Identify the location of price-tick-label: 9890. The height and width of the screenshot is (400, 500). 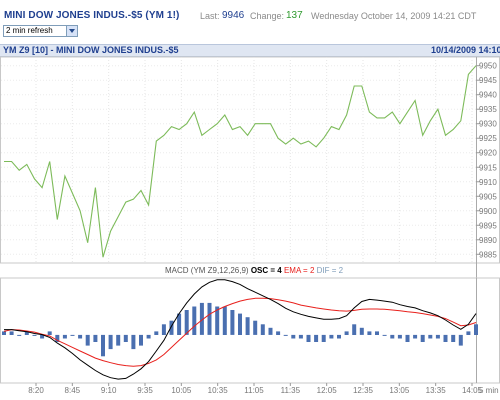
(488, 240).